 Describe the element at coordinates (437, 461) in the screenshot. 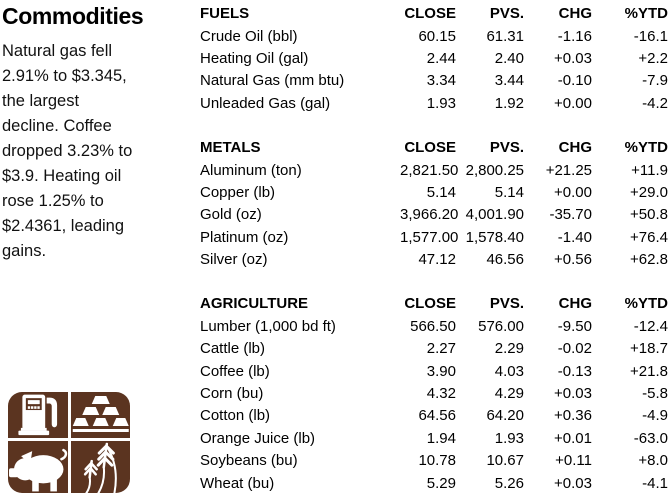

I see `cell-close: 10.78` at that location.